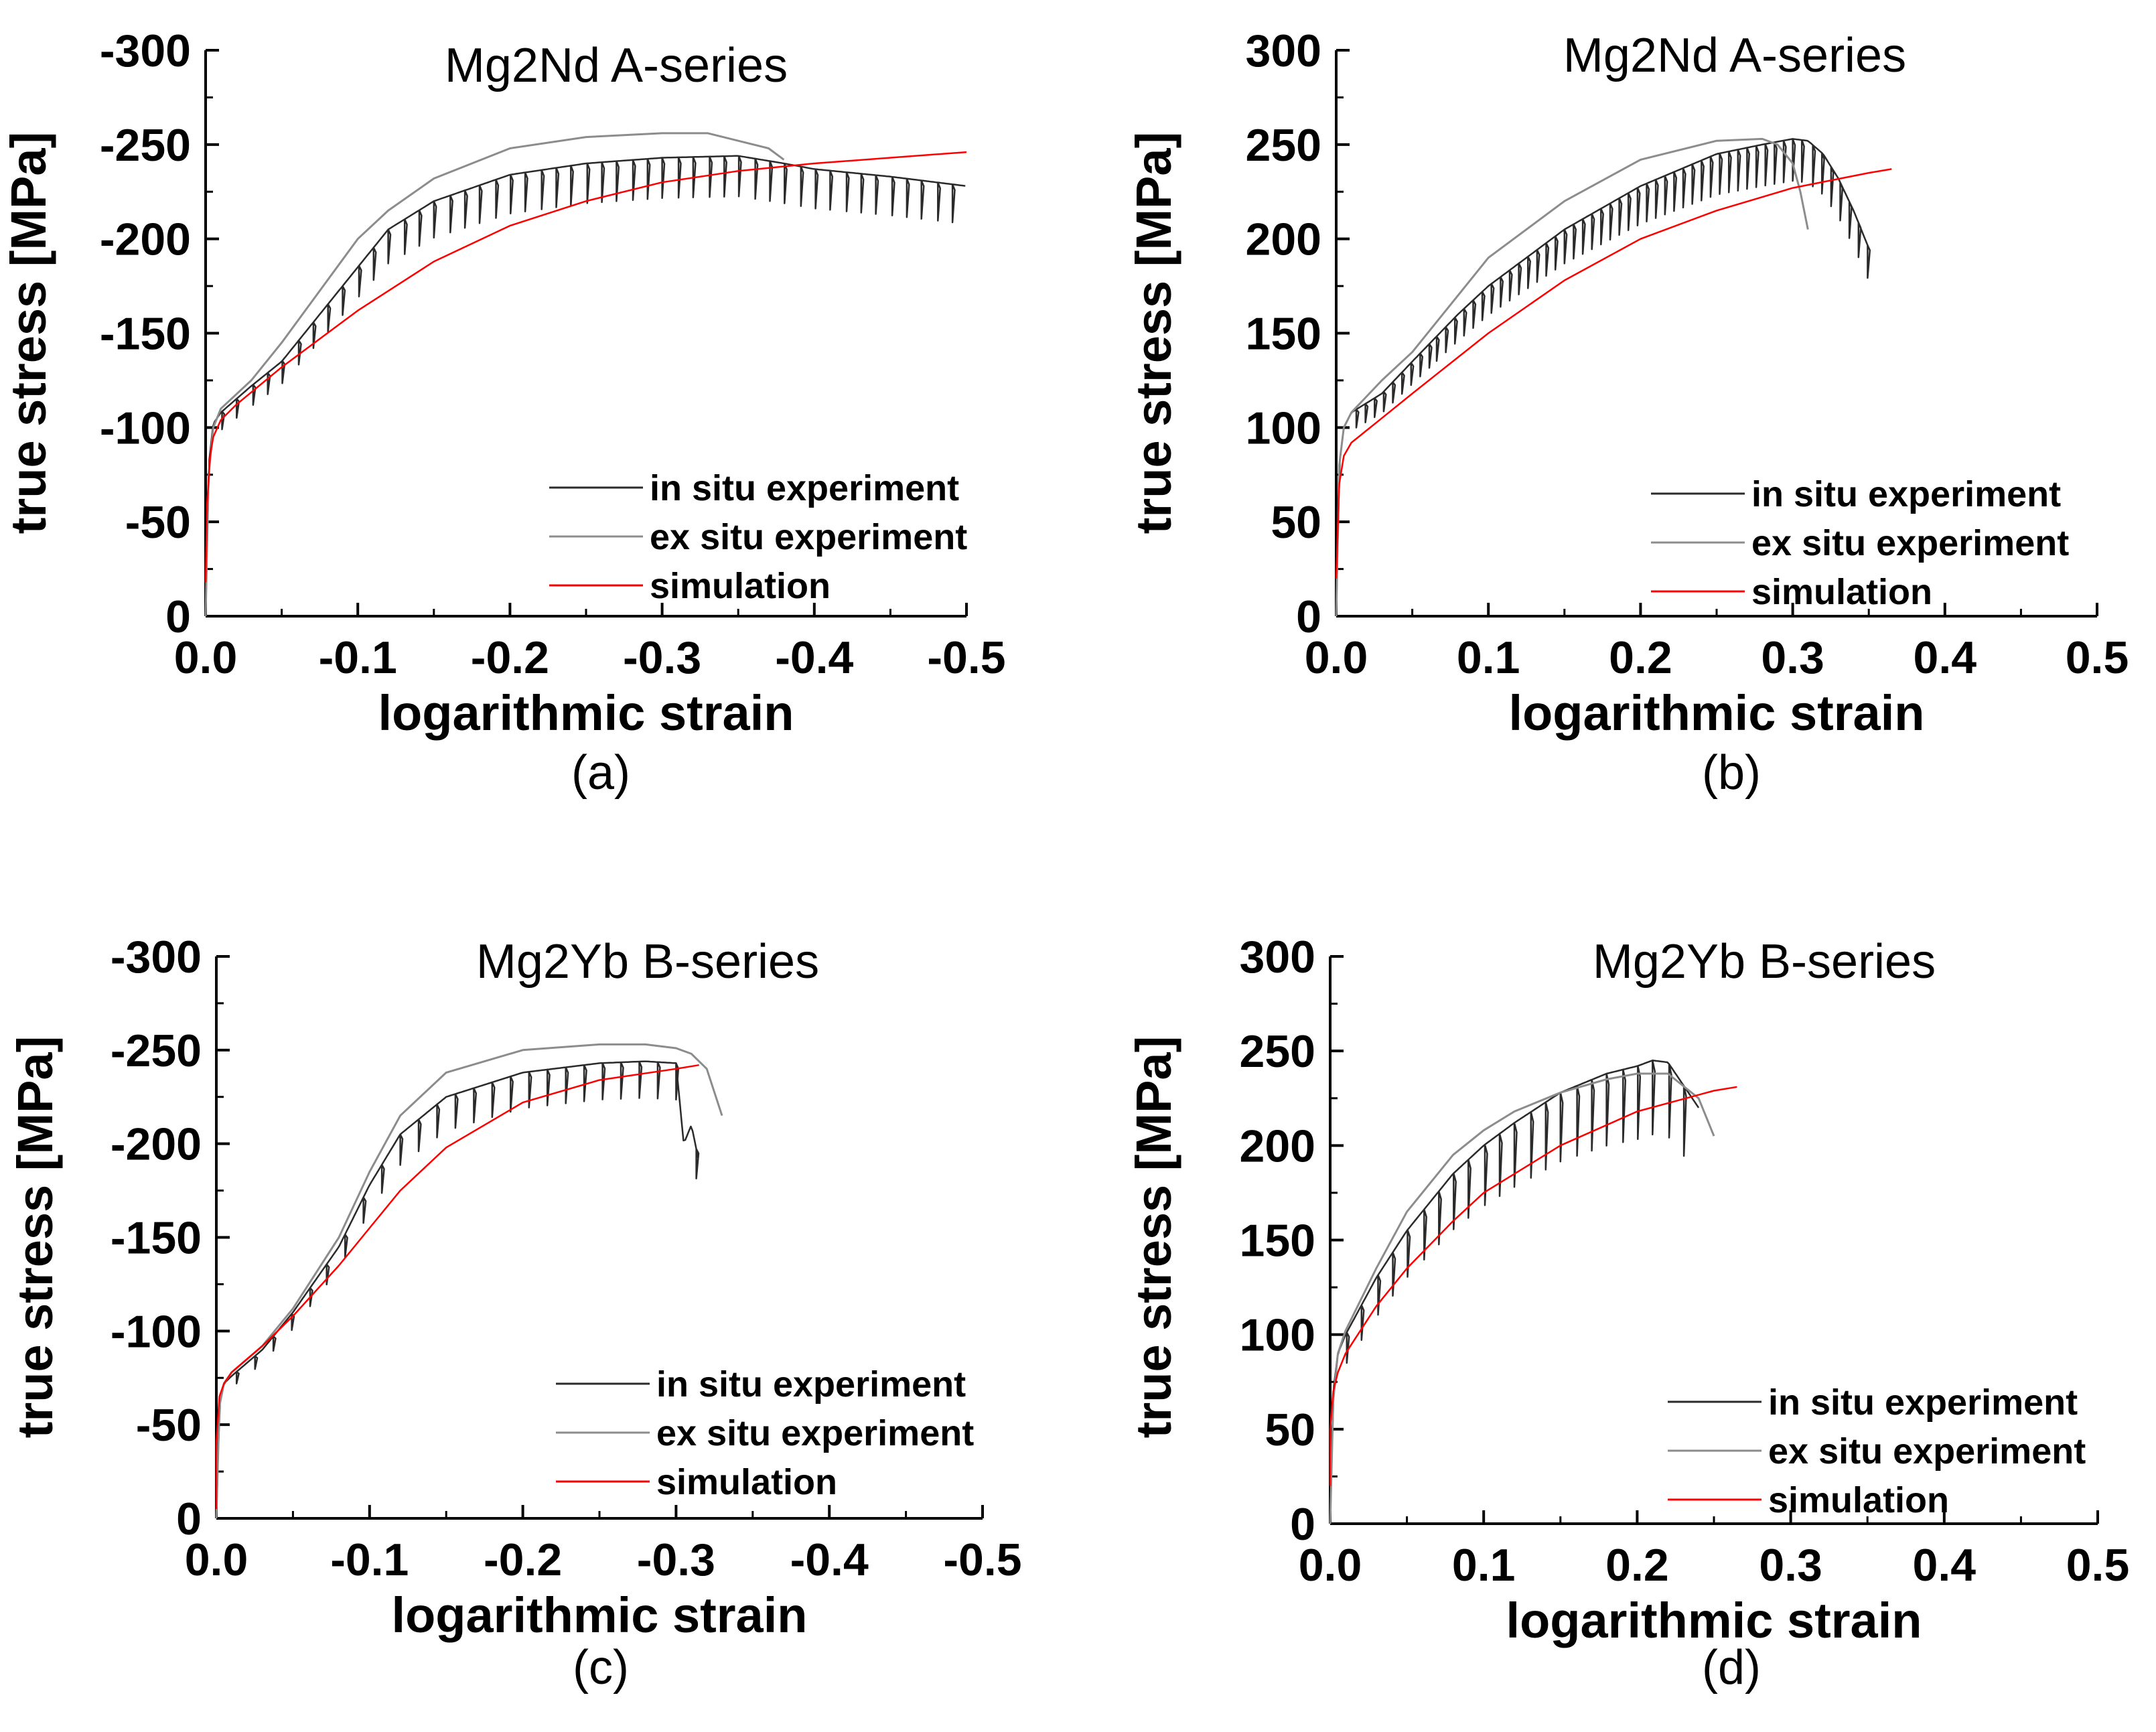 This screenshot has height=1732, width=2156. I want to click on panel-label: (a), so click(600, 773).